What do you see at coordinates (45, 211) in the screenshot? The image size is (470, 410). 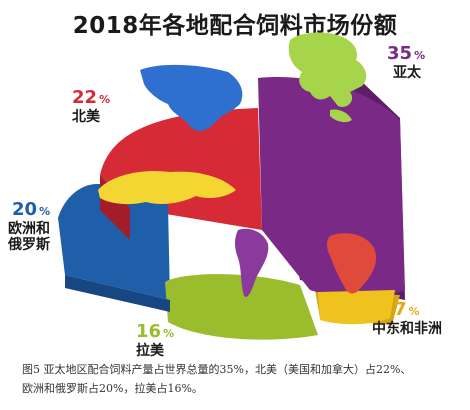 I see `eur-percent-sign: %` at bounding box center [45, 211].